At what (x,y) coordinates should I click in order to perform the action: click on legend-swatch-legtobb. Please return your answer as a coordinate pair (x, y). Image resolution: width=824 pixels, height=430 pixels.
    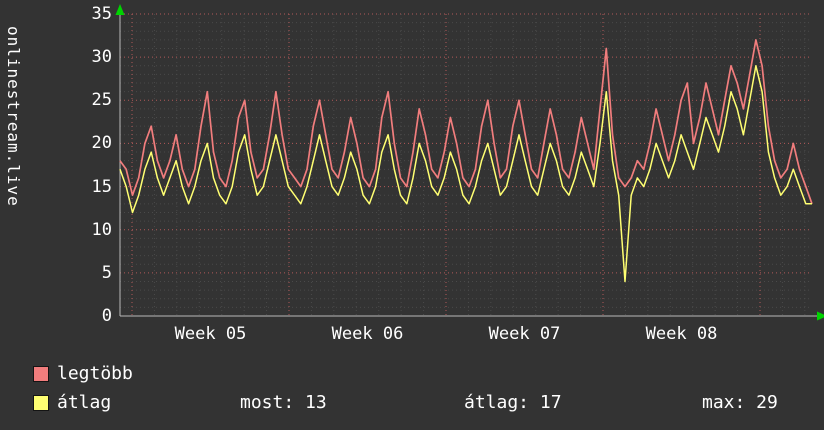
    Looking at the image, I should click on (41, 374).